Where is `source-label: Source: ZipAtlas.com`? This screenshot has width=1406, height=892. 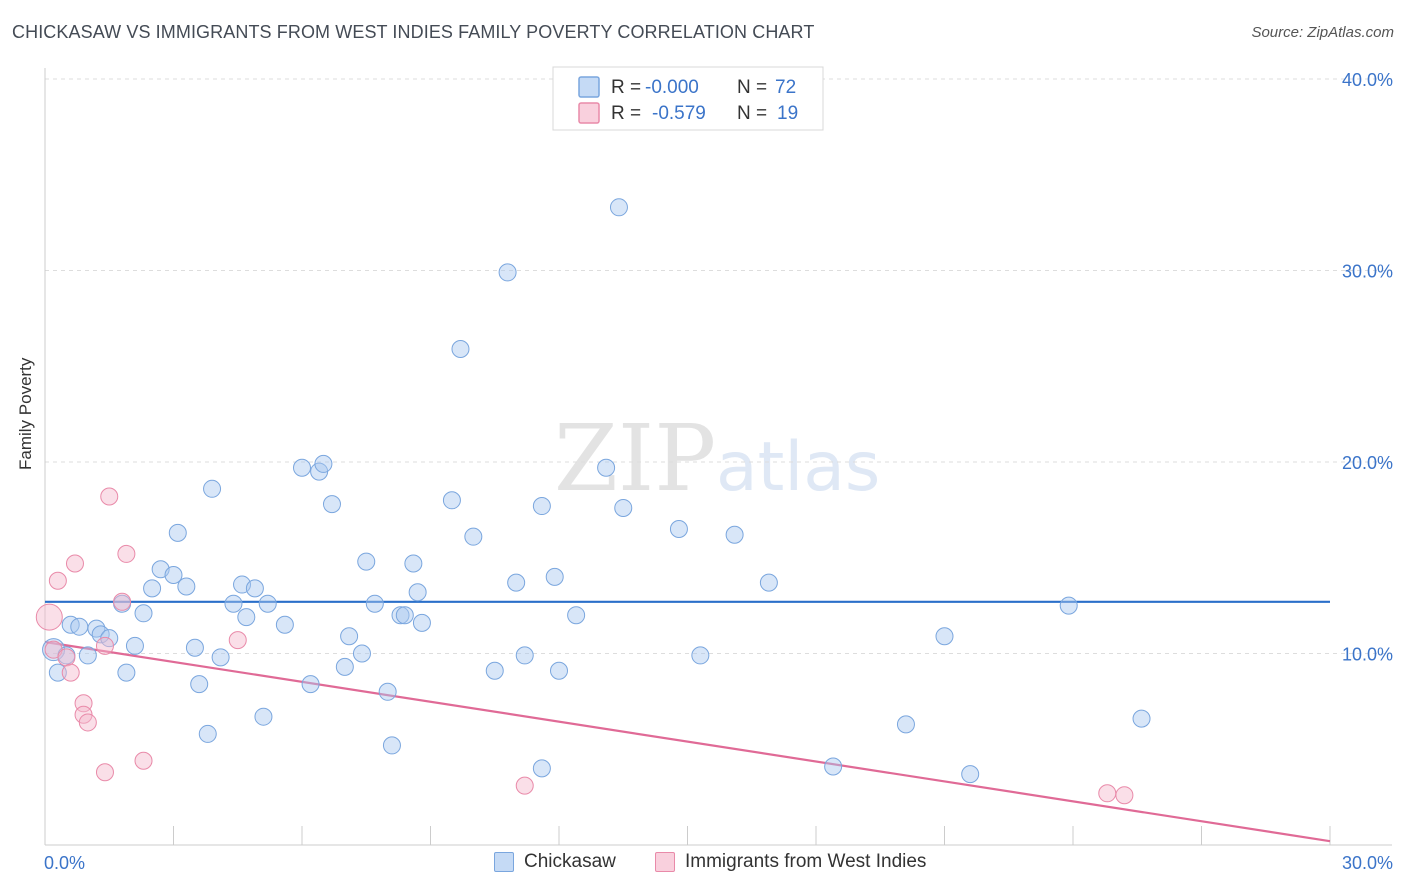
source-label: Source: ZipAtlas.com is located at coordinates (1322, 32).